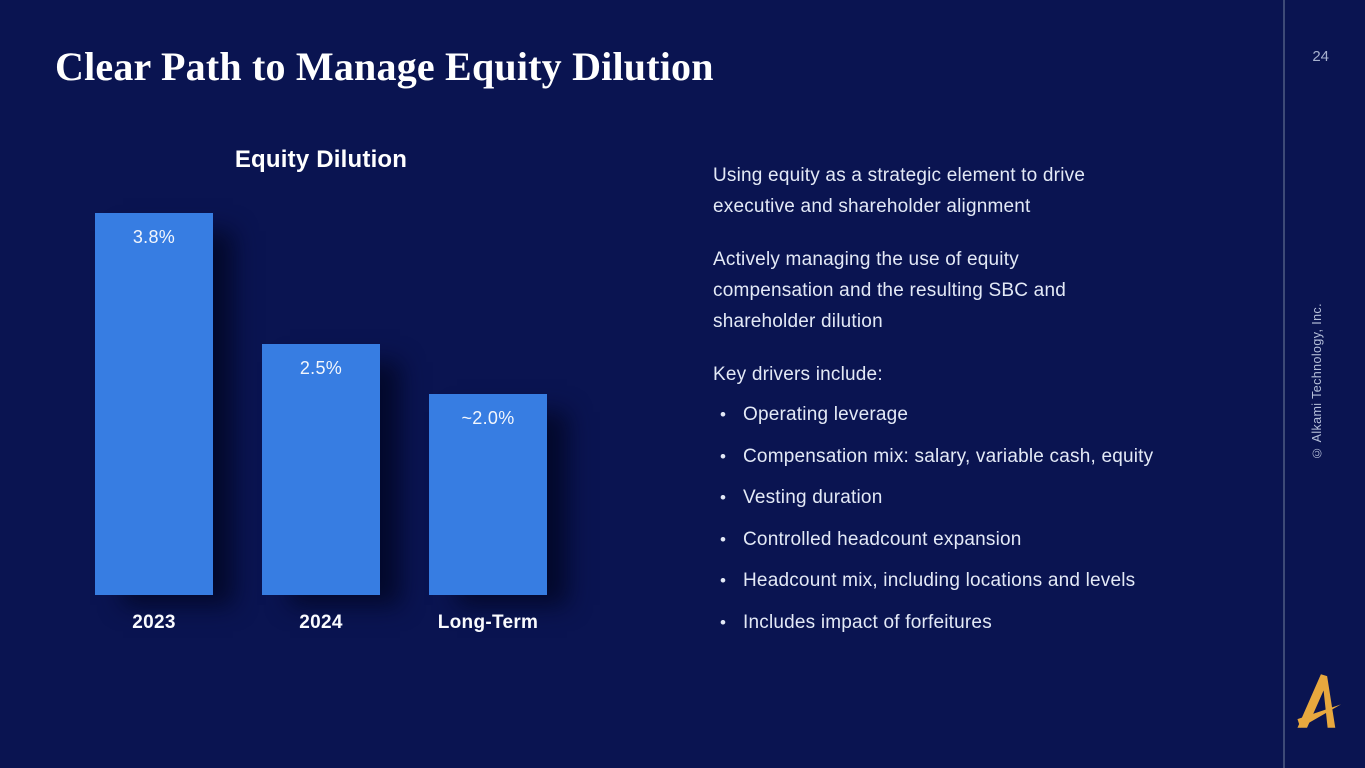 The height and width of the screenshot is (768, 1365). I want to click on category-label: 2024, so click(321, 622).